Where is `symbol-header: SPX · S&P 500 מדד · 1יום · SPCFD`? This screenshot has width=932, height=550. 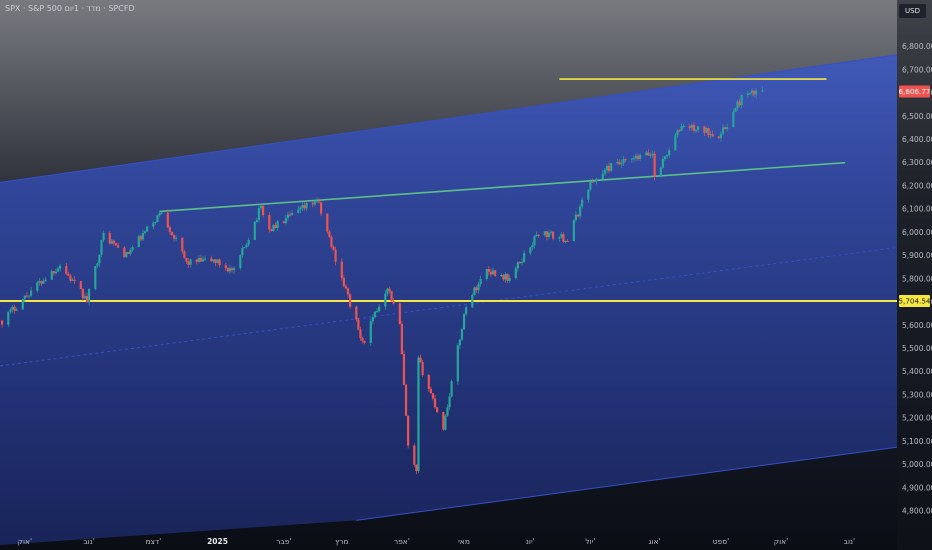 symbol-header: SPX · S&P 500 מדד · 1יום · SPCFD is located at coordinates (70, 8).